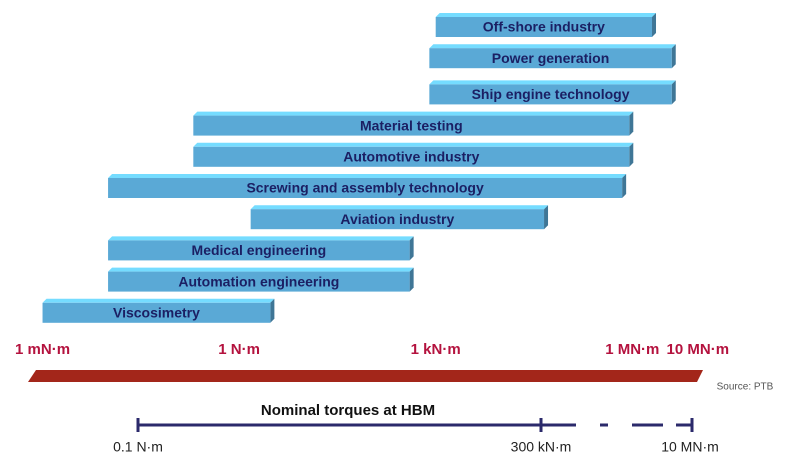 The width and height of the screenshot is (786, 466). I want to click on source-note: Source: PTB, so click(745, 387).